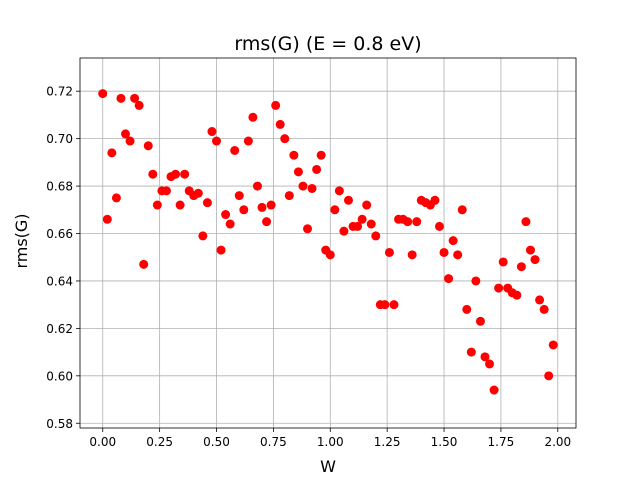  I want to click on y-tick-label: 0.68, so click(59, 187).